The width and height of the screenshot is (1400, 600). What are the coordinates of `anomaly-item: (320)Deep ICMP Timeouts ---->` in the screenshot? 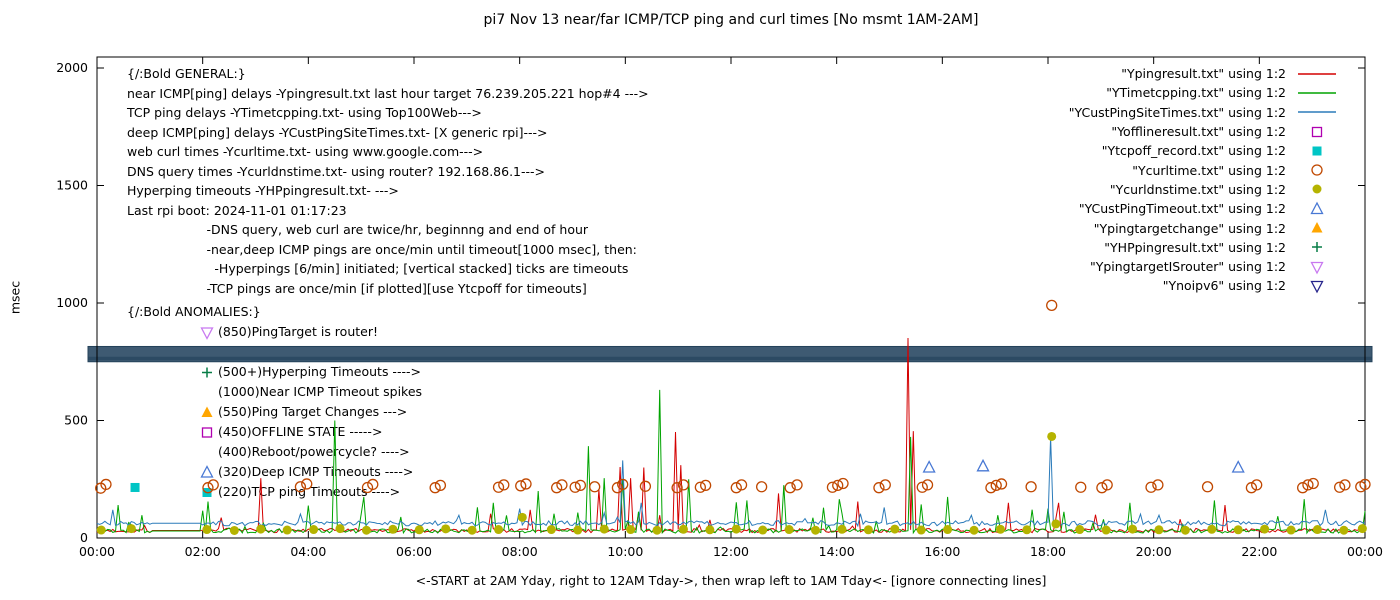 It's located at (310, 472).